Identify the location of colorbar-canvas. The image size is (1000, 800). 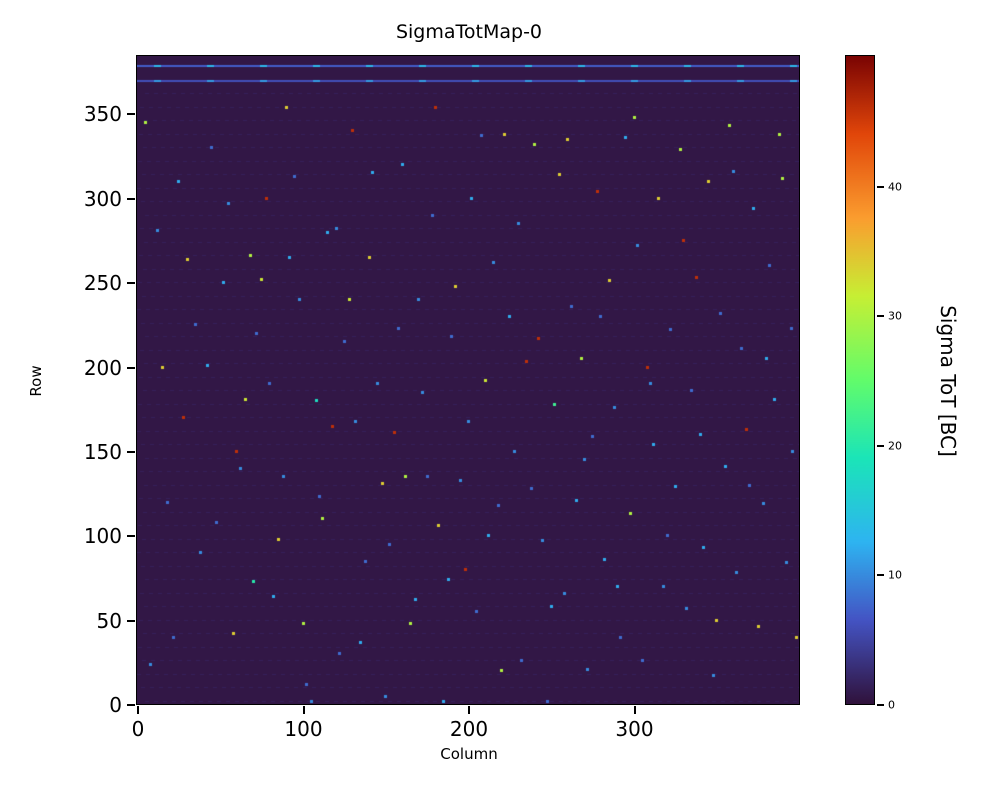
(860, 380).